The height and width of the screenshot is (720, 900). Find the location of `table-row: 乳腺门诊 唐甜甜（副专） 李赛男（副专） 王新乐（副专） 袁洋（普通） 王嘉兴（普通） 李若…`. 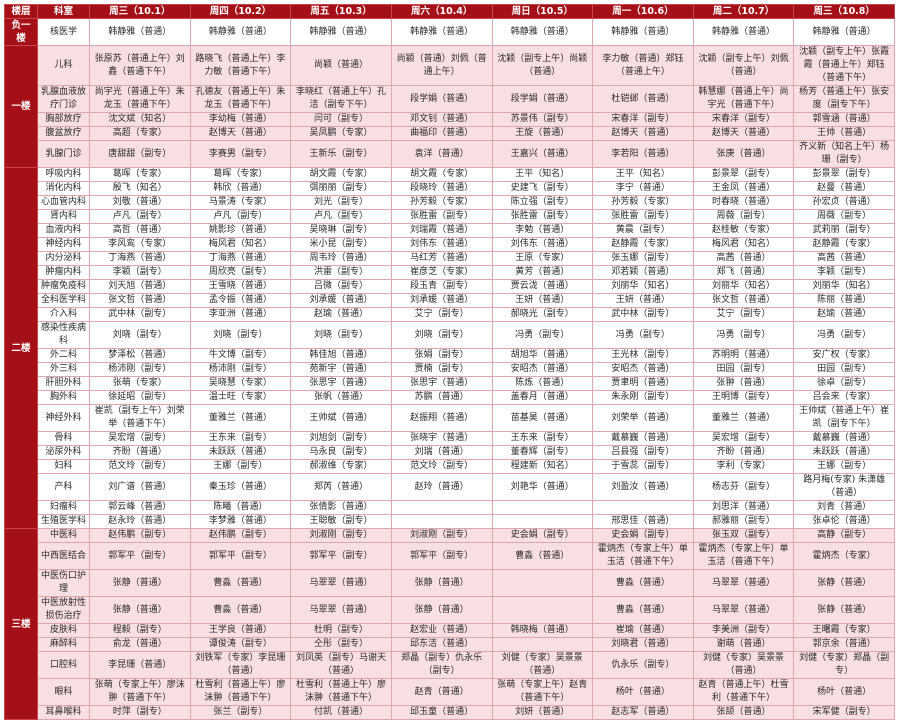

table-row: 乳腺门诊 唐甜甜（副专） 李赛男（副专） 王新乐（副专） 袁洋（普通） 王嘉兴（普通） 李若… is located at coordinates (450, 154).